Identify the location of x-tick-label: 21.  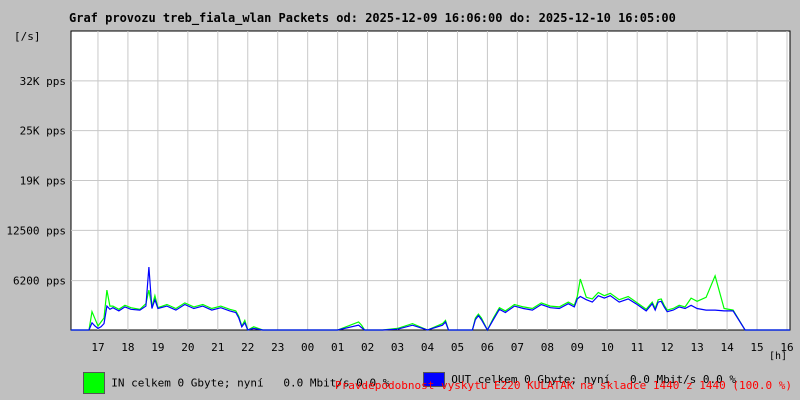
(217, 347).